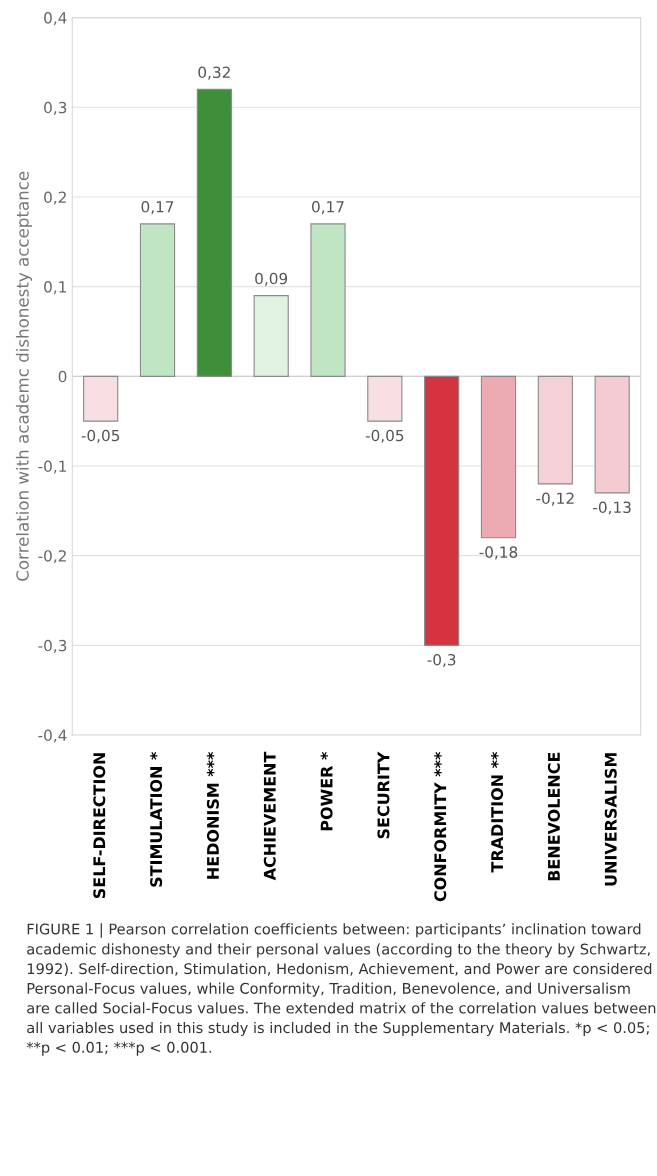 The height and width of the screenshot is (1176, 657). What do you see at coordinates (55, 108) in the screenshot?
I see `y-tick-label: 0,3` at bounding box center [55, 108].